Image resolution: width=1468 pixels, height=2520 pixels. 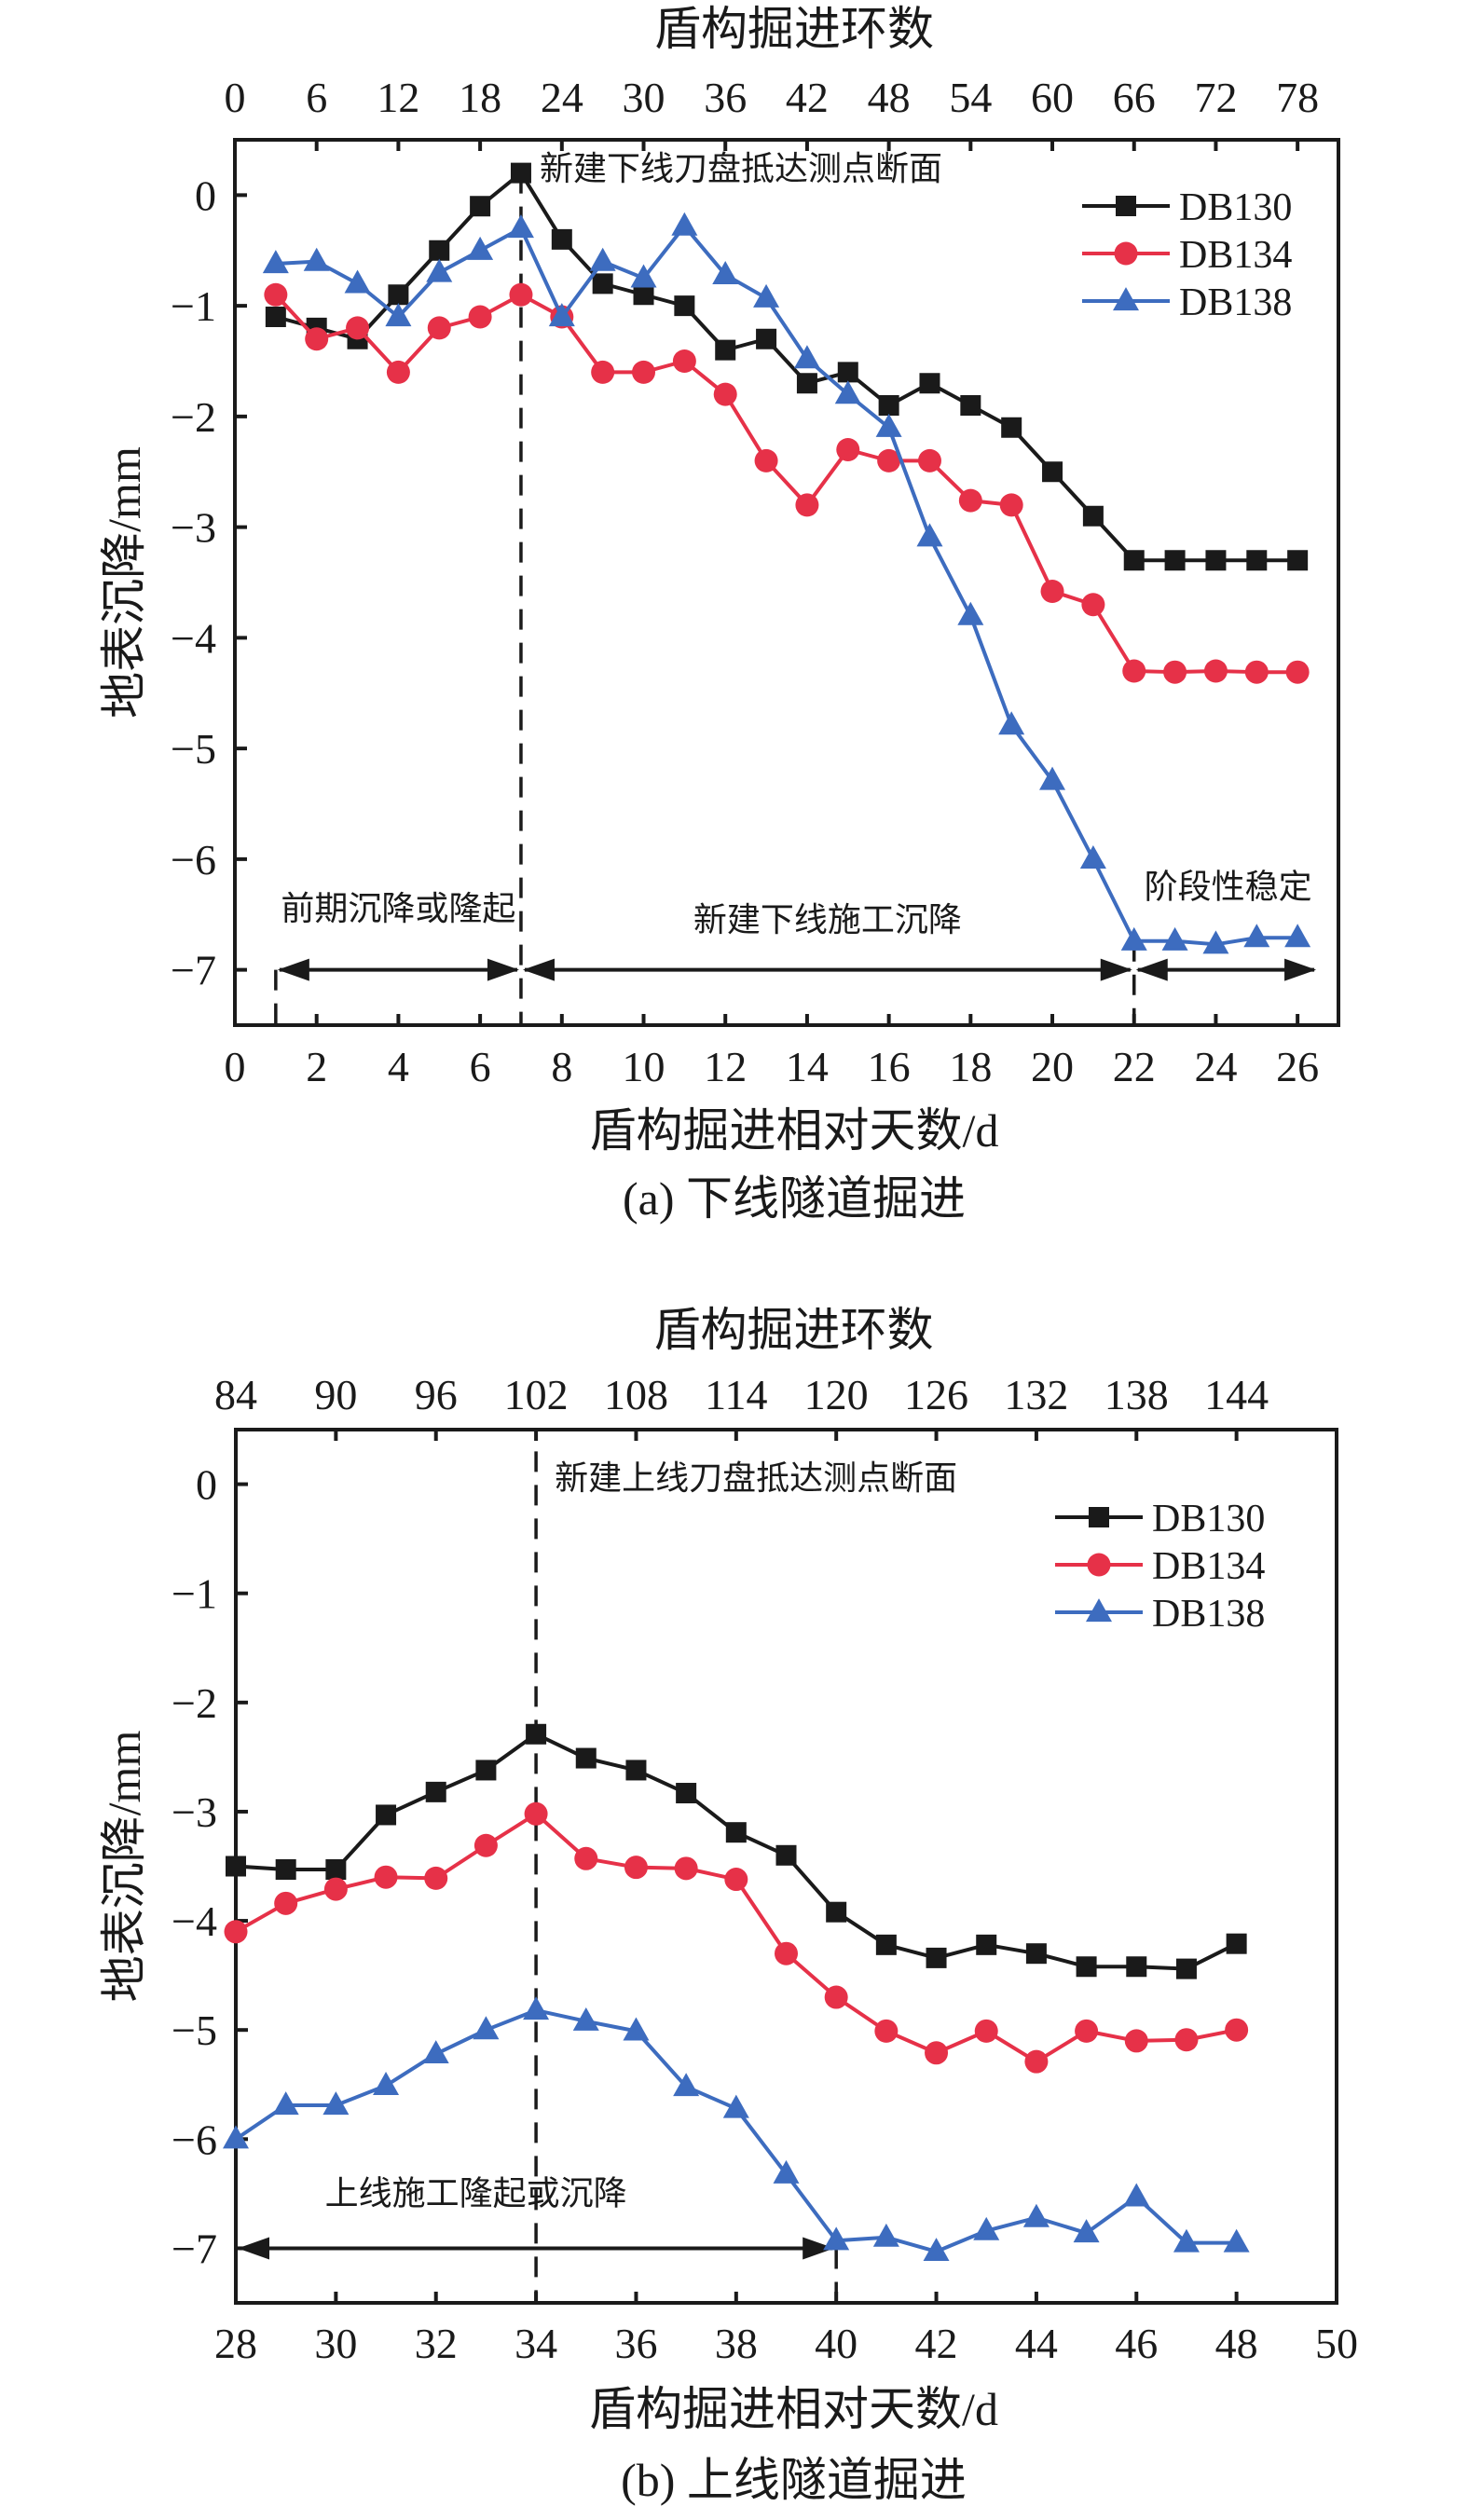 I want to click on x-axis-title: 盾构掘进相对天数/d, so click(x=793, y=2409).